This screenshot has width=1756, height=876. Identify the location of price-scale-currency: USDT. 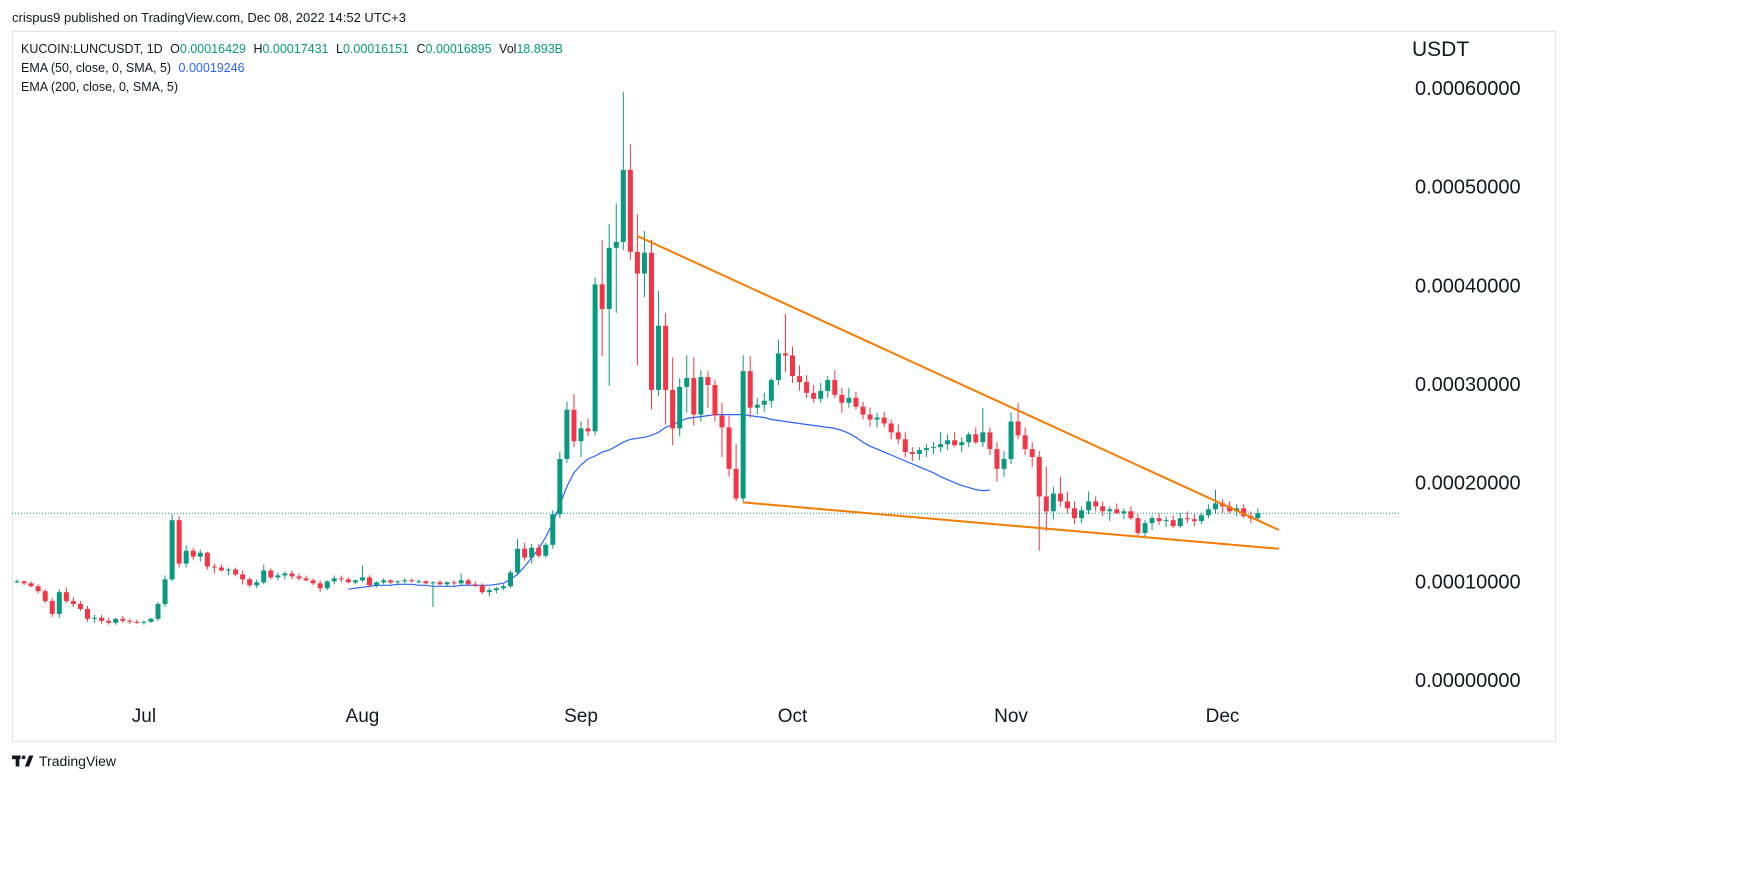
(1441, 49).